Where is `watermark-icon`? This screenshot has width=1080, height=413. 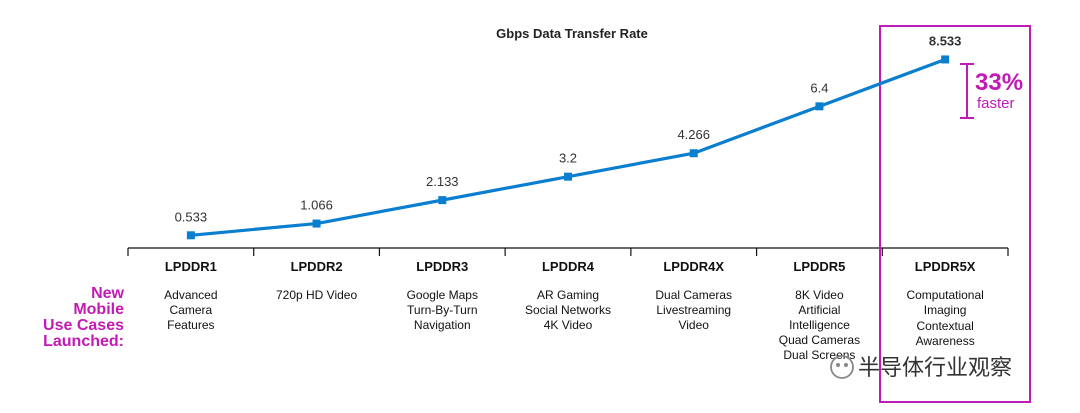 watermark-icon is located at coordinates (842, 367).